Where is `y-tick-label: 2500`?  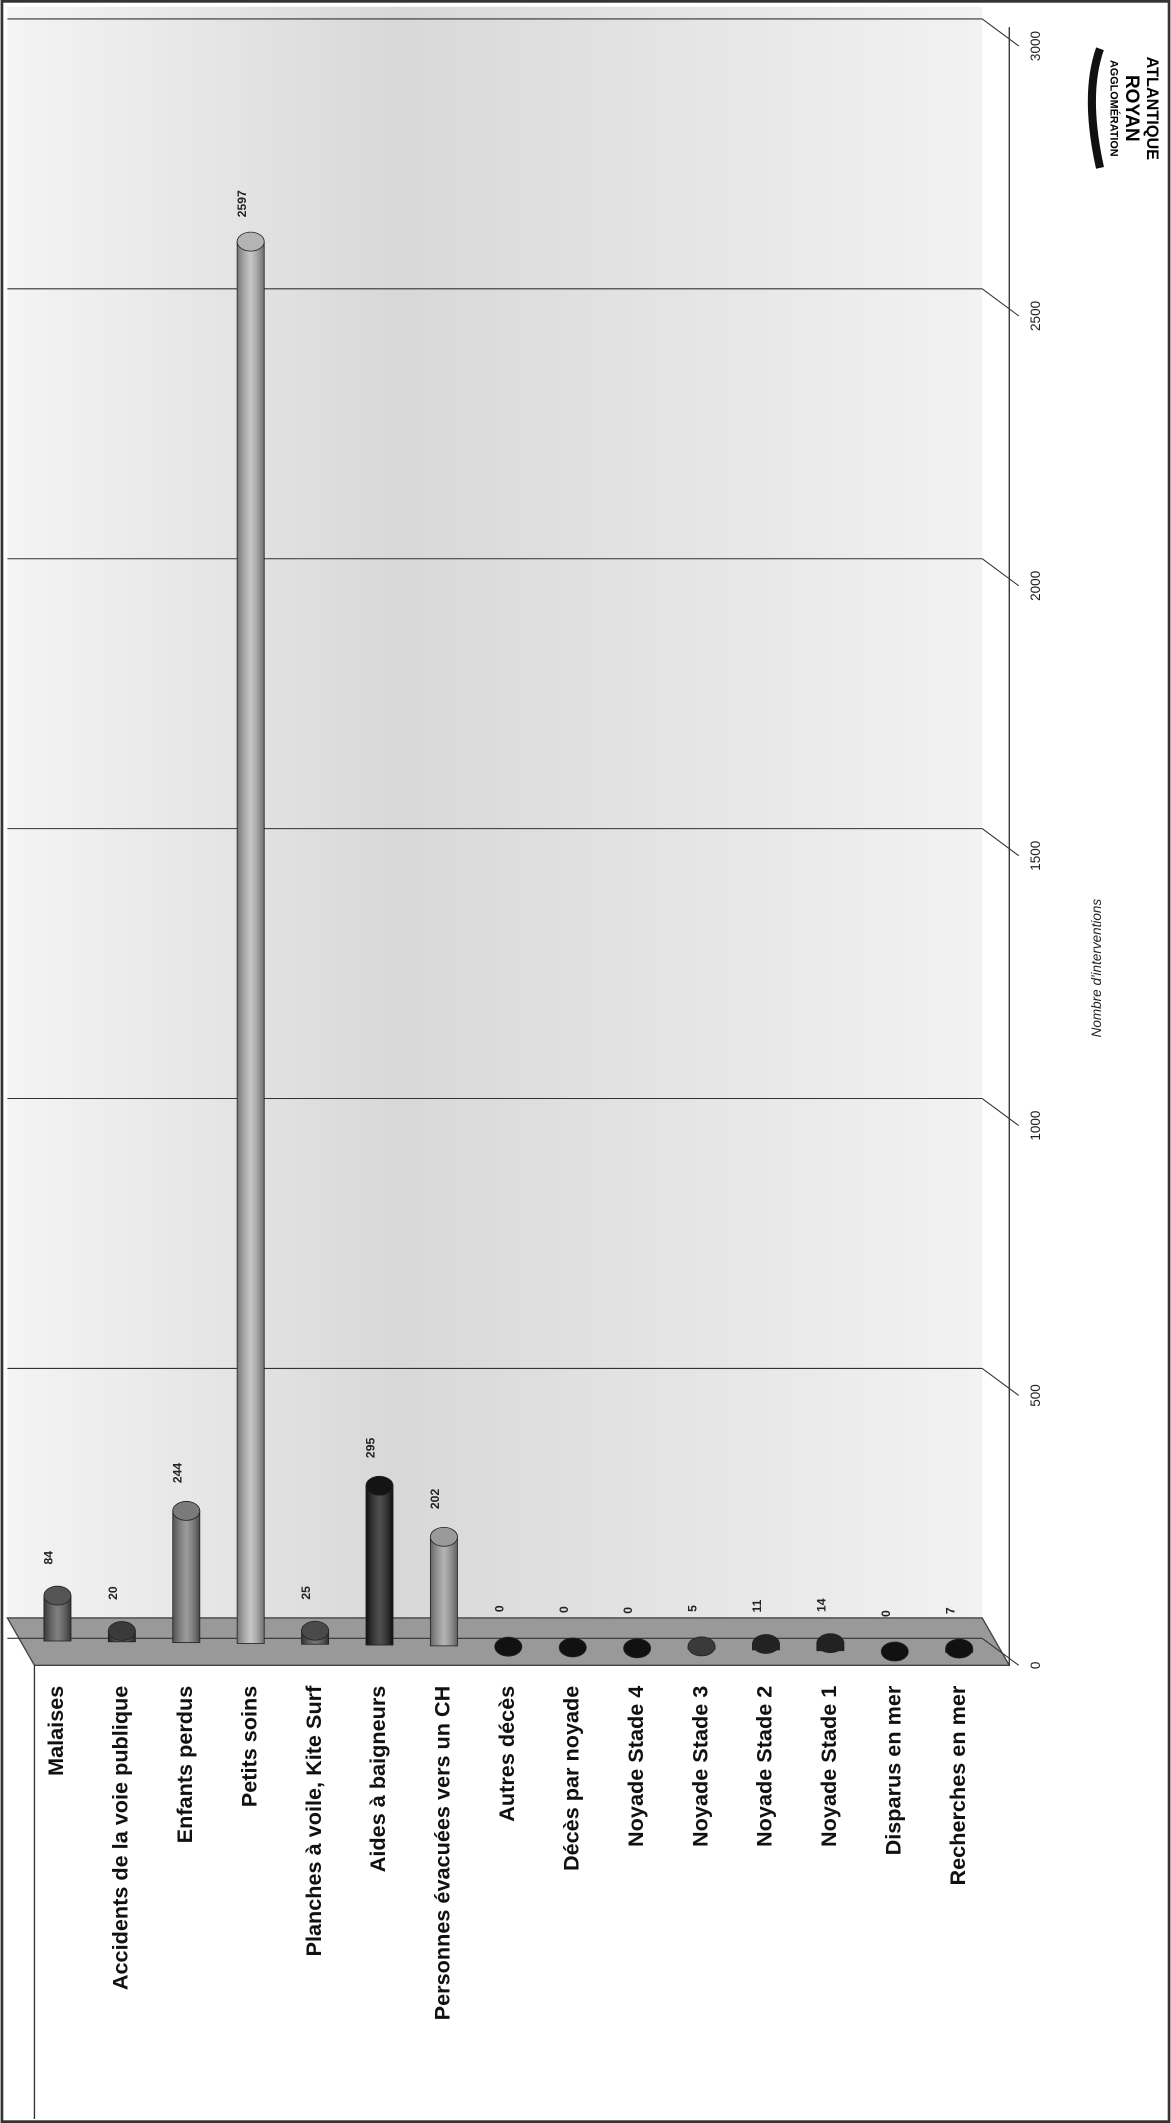
y-tick-label: 2500 is located at coordinates (1035, 316).